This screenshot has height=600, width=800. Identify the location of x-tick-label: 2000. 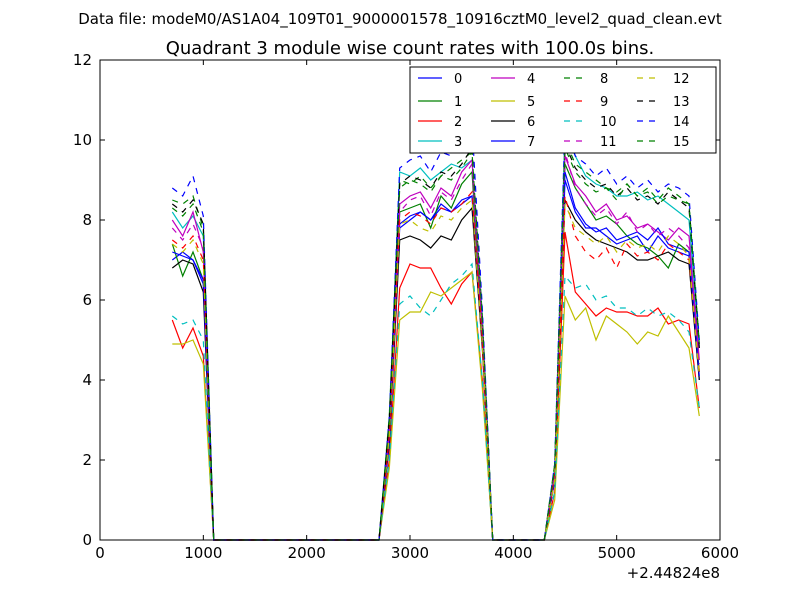
(307, 553).